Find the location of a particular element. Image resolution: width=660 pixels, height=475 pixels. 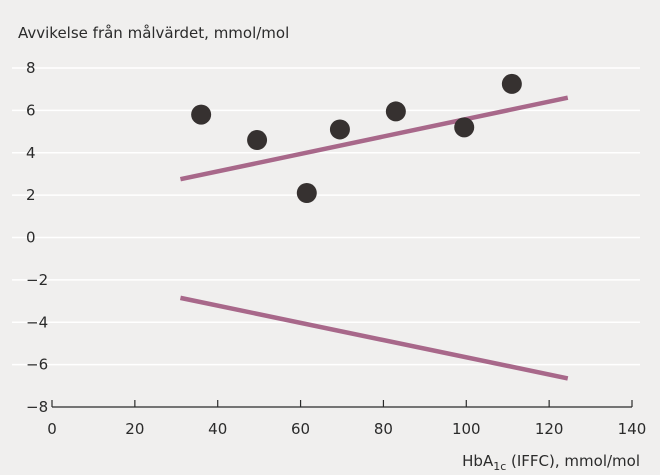

x-tick-label: 100 is located at coordinates (466, 429).